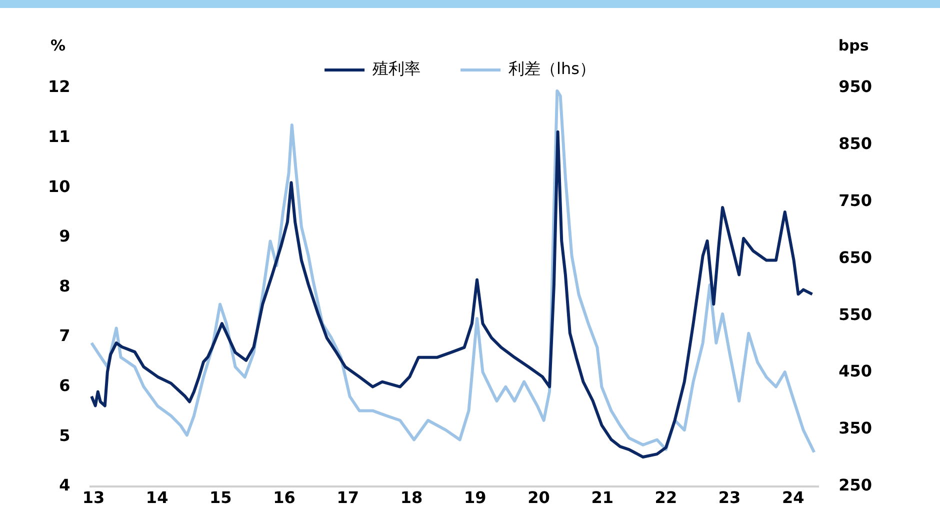 This screenshot has height=532, width=940. Describe the element at coordinates (855, 86) in the screenshot. I see `y2-tick-label: 950` at that location.